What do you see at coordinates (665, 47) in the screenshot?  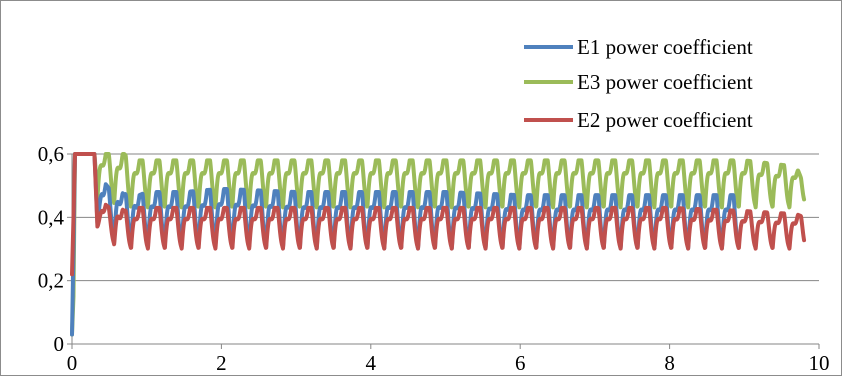 I see `legend-label-e1: E1 power coefficient` at bounding box center [665, 47].